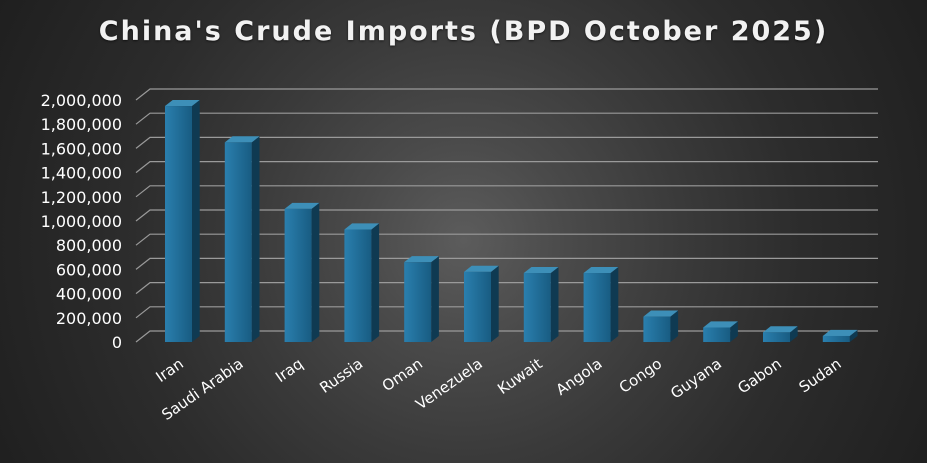 This screenshot has width=927, height=463. What do you see at coordinates (182, 221) in the screenshot?
I see `bar-iran` at bounding box center [182, 221].